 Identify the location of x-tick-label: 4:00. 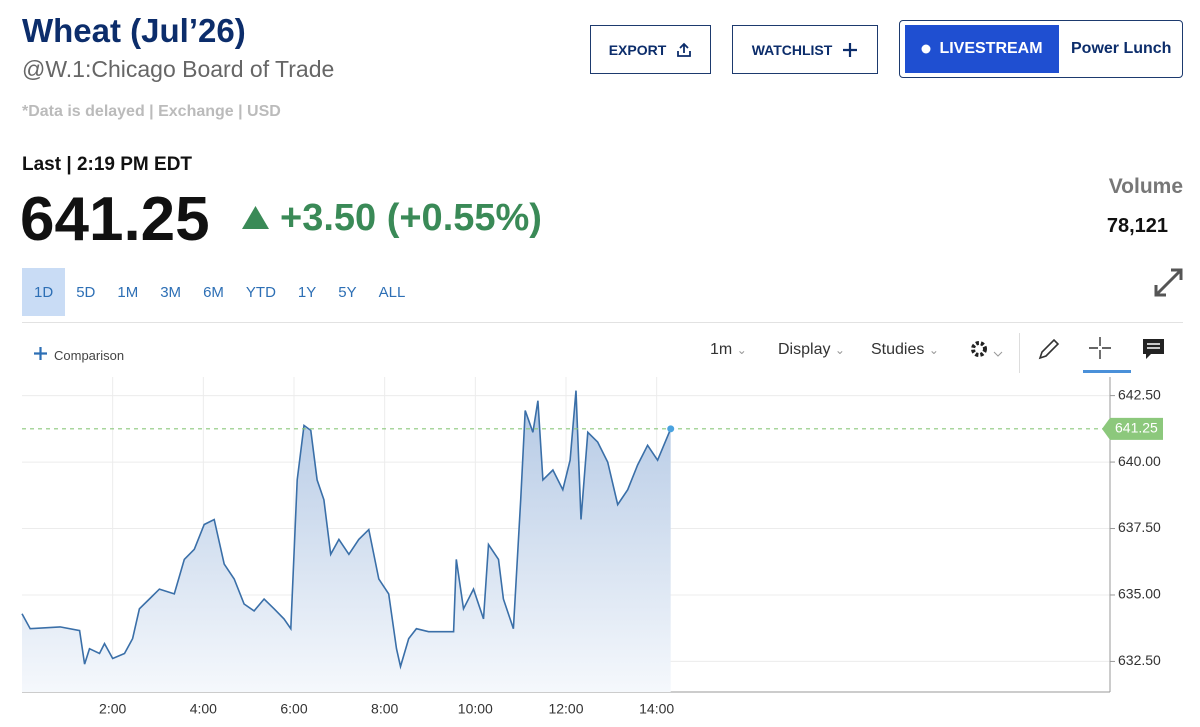
(203, 709).